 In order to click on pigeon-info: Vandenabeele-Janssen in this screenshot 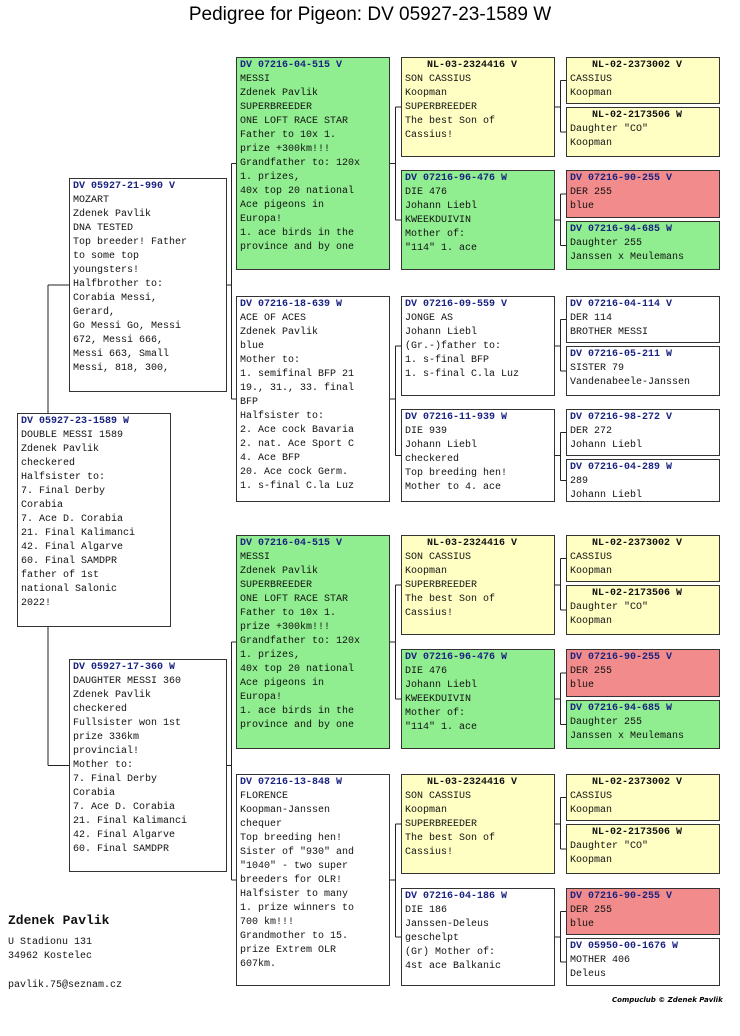, I will do `click(630, 382)`.